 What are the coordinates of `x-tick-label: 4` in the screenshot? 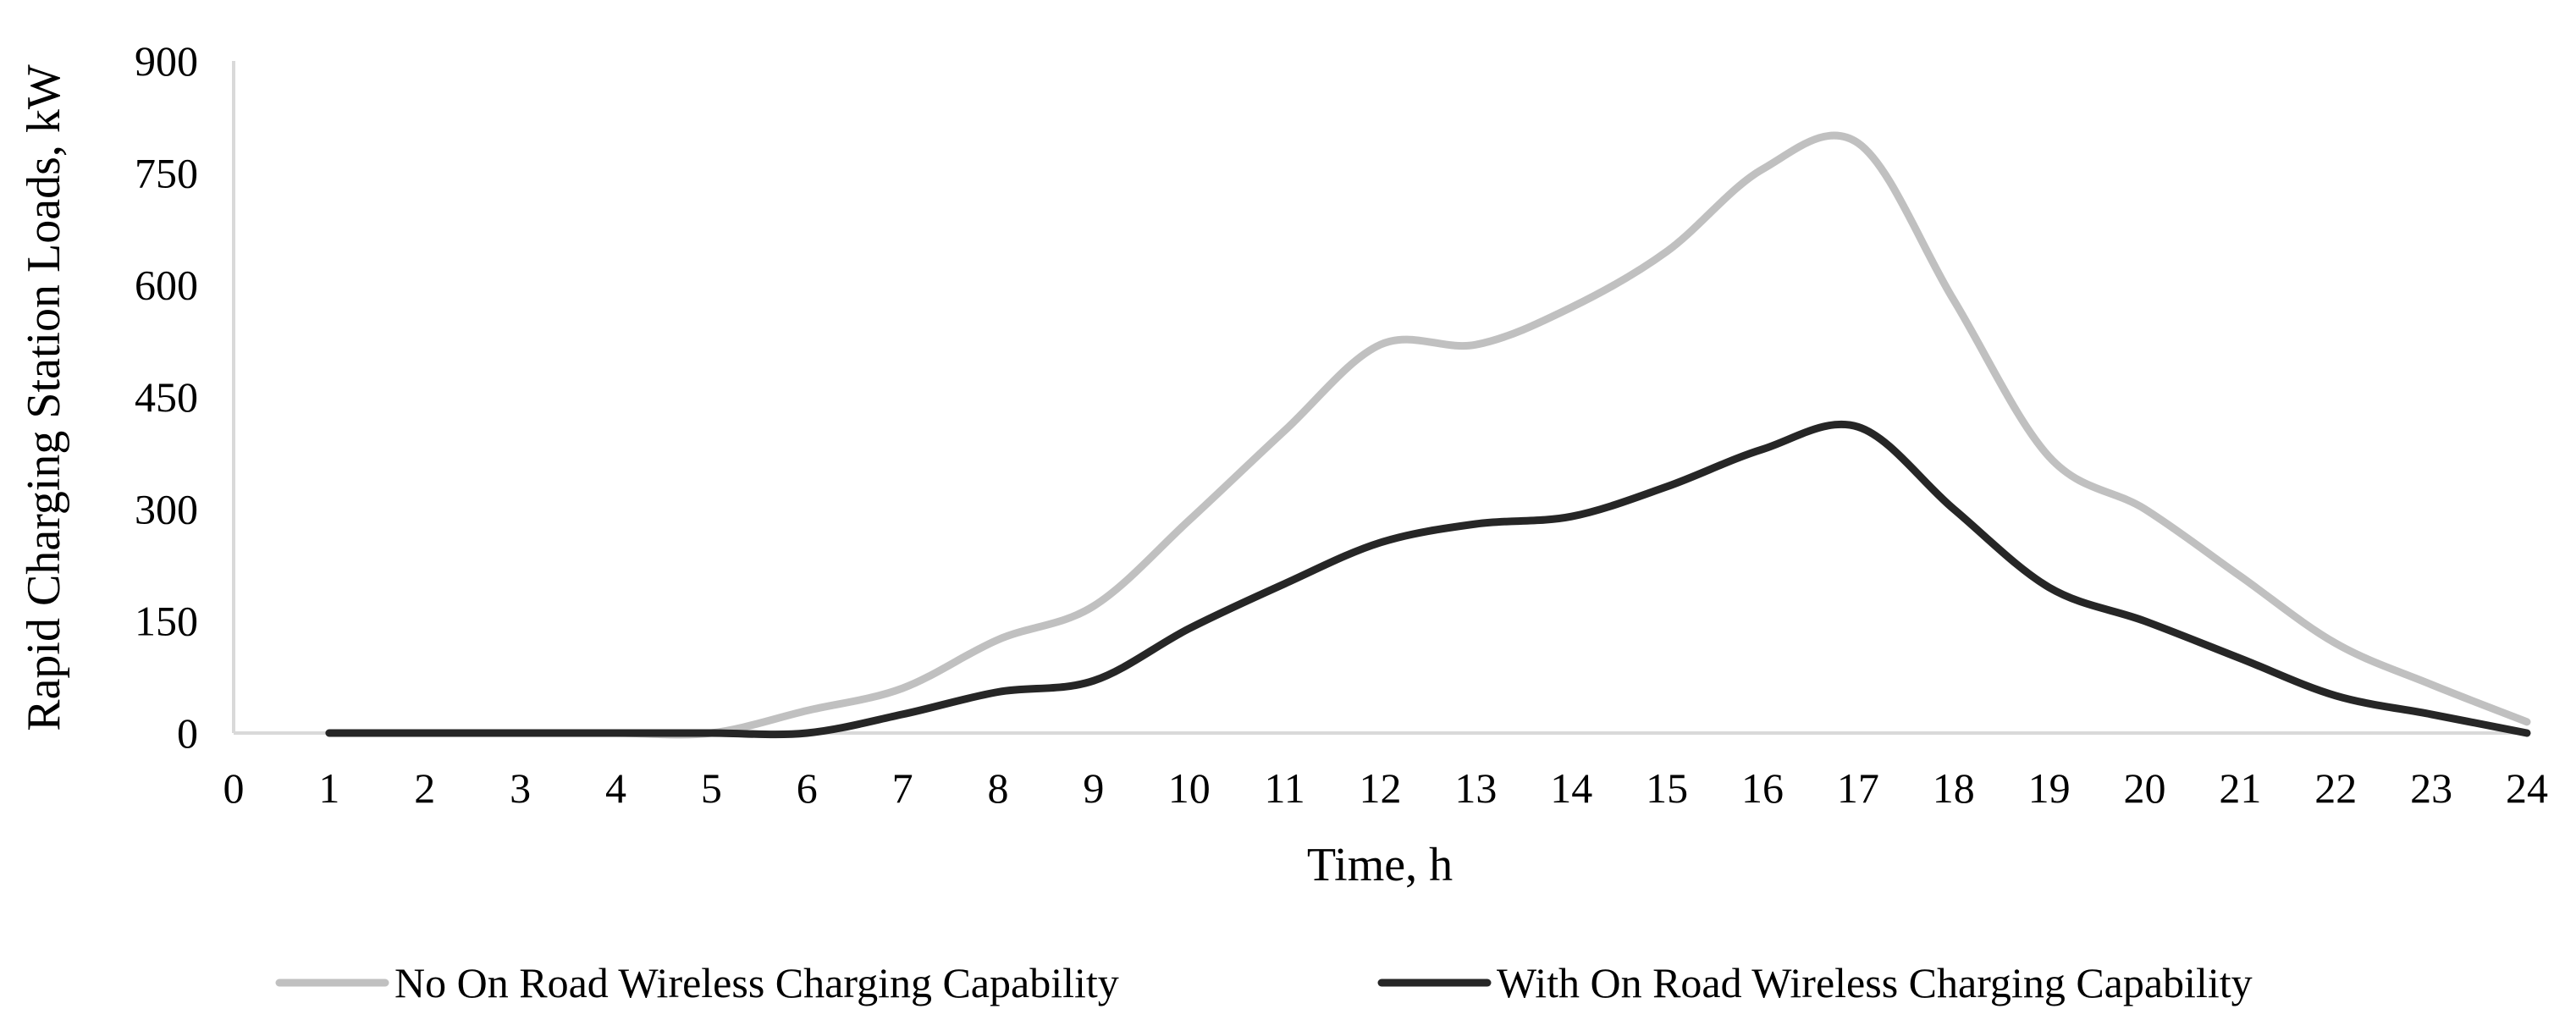 It's located at (616, 788).